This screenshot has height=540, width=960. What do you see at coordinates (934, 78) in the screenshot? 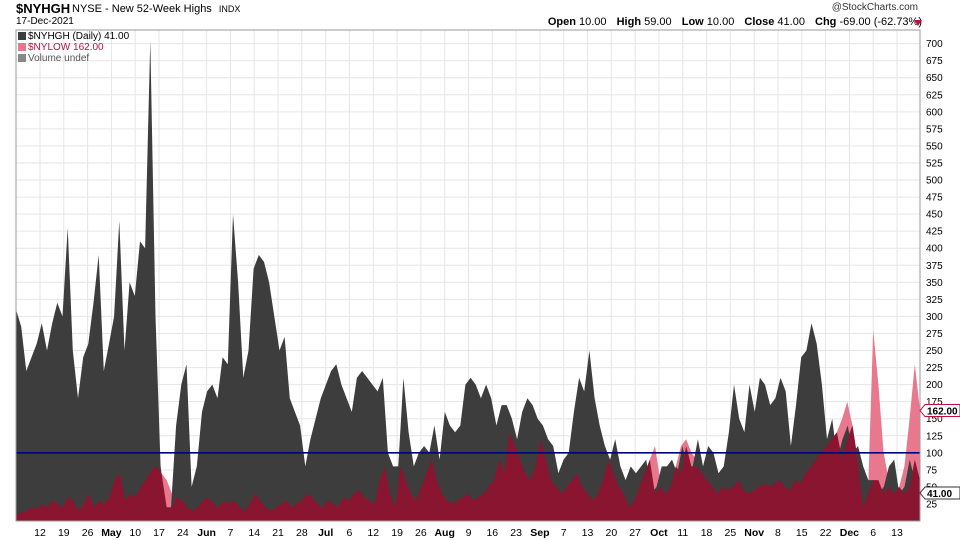
I see `y-tick-label: 650` at bounding box center [934, 78].